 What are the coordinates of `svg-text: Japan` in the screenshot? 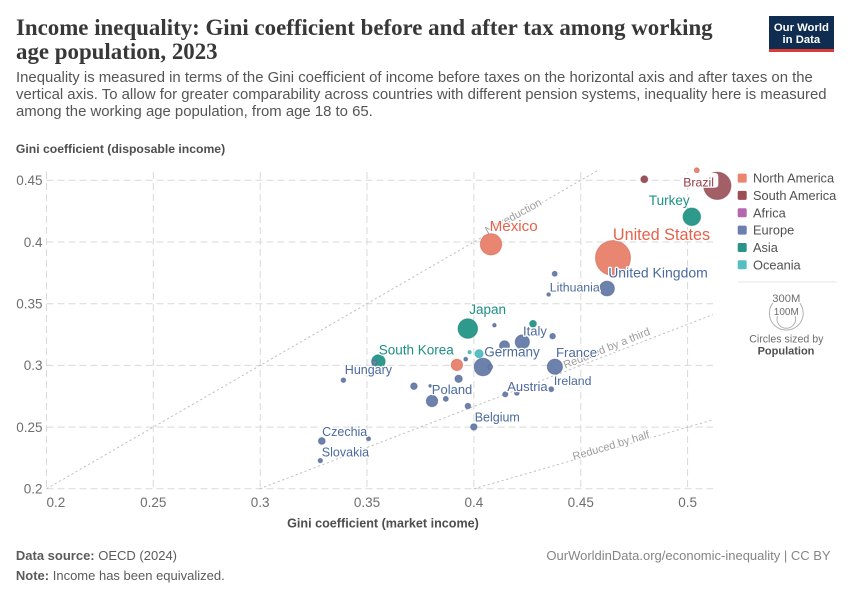 It's located at (487, 309).